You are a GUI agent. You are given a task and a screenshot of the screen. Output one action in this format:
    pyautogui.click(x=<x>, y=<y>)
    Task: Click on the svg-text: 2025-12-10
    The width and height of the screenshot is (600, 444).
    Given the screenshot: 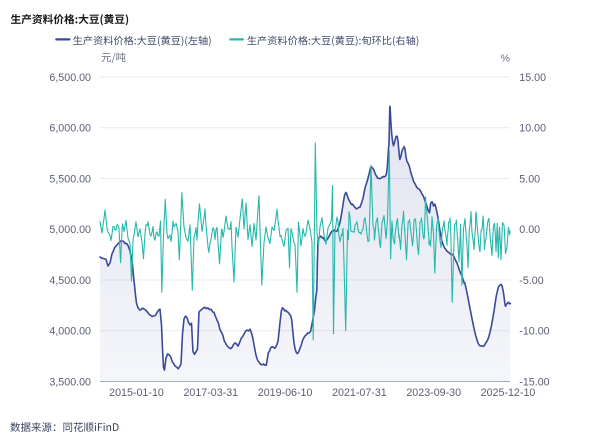 What is the action you would take?
    pyautogui.click(x=508, y=393)
    